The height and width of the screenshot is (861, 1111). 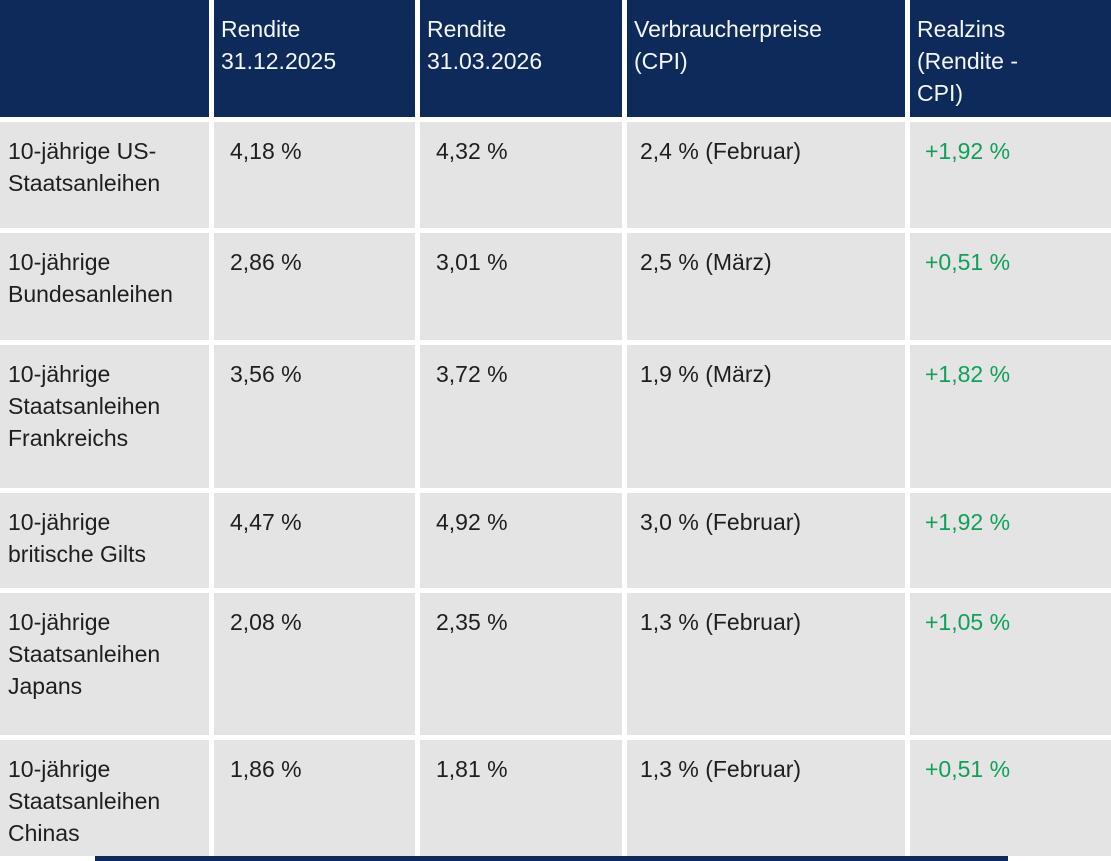 What do you see at coordinates (104, 540) in the screenshot?
I see `row-label-britische-gilts: 10-jährige britische Gilts` at bounding box center [104, 540].